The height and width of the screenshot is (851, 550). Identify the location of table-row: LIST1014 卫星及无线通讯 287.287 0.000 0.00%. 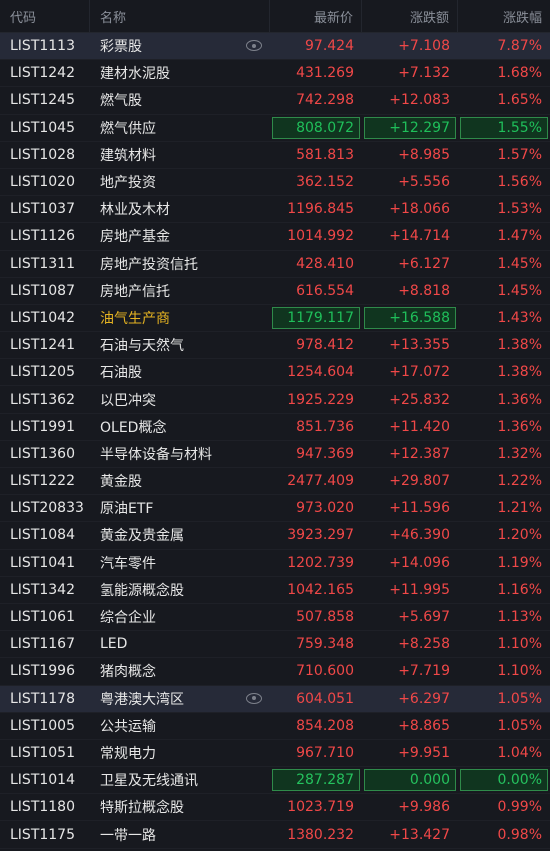
(275, 781).